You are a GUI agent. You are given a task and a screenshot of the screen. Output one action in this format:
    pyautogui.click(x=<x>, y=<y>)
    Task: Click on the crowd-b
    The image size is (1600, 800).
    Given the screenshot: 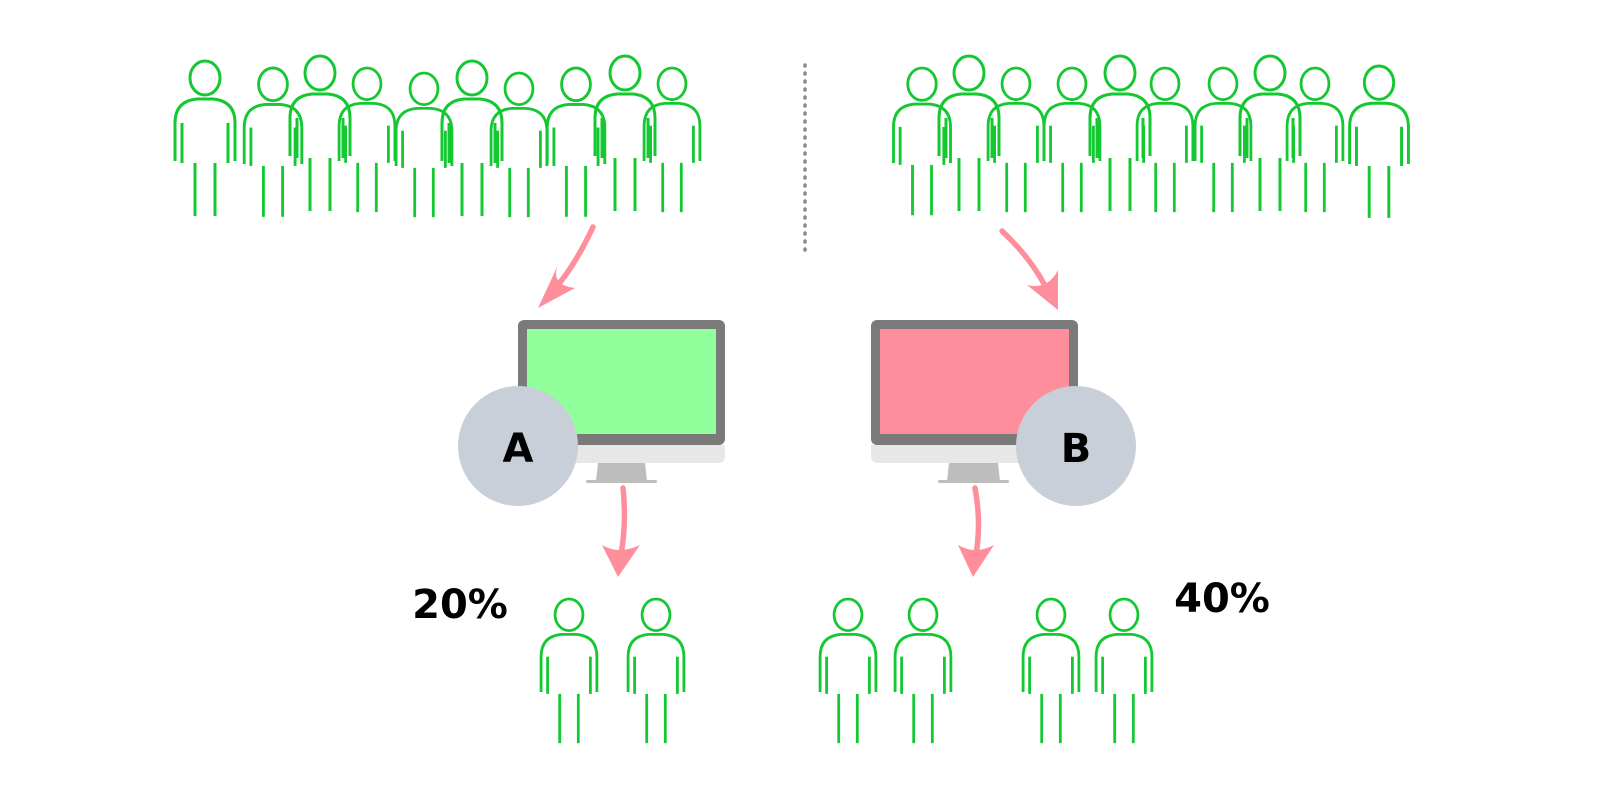 What is the action you would take?
    pyautogui.click(x=1151, y=137)
    